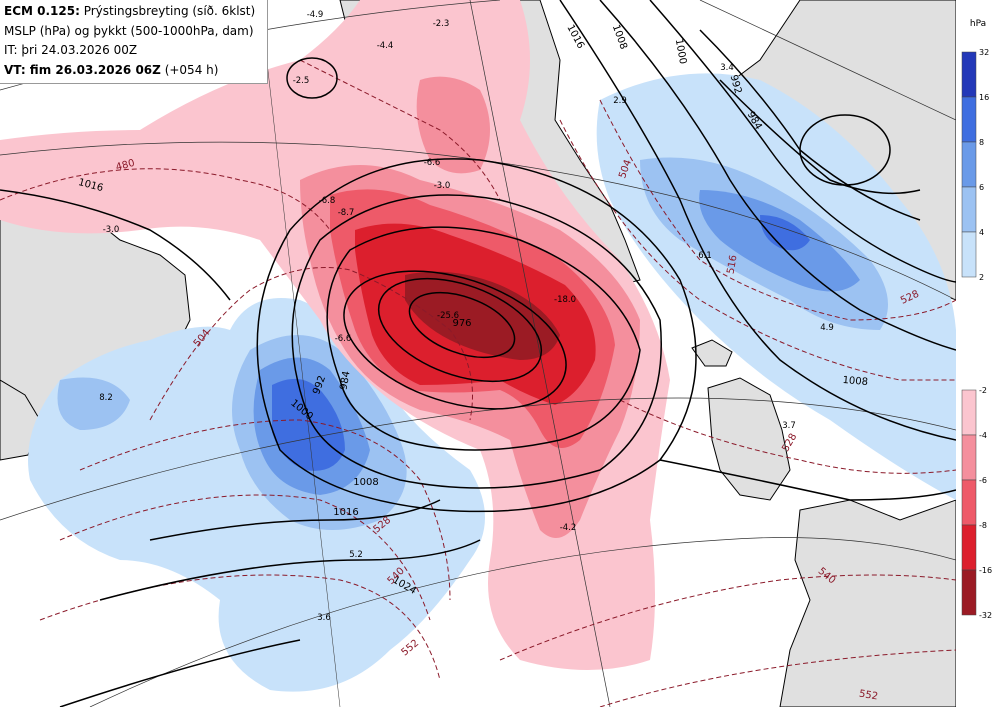  What do you see at coordinates (981, 187) in the screenshot?
I see `legend-label: 6` at bounding box center [981, 187].